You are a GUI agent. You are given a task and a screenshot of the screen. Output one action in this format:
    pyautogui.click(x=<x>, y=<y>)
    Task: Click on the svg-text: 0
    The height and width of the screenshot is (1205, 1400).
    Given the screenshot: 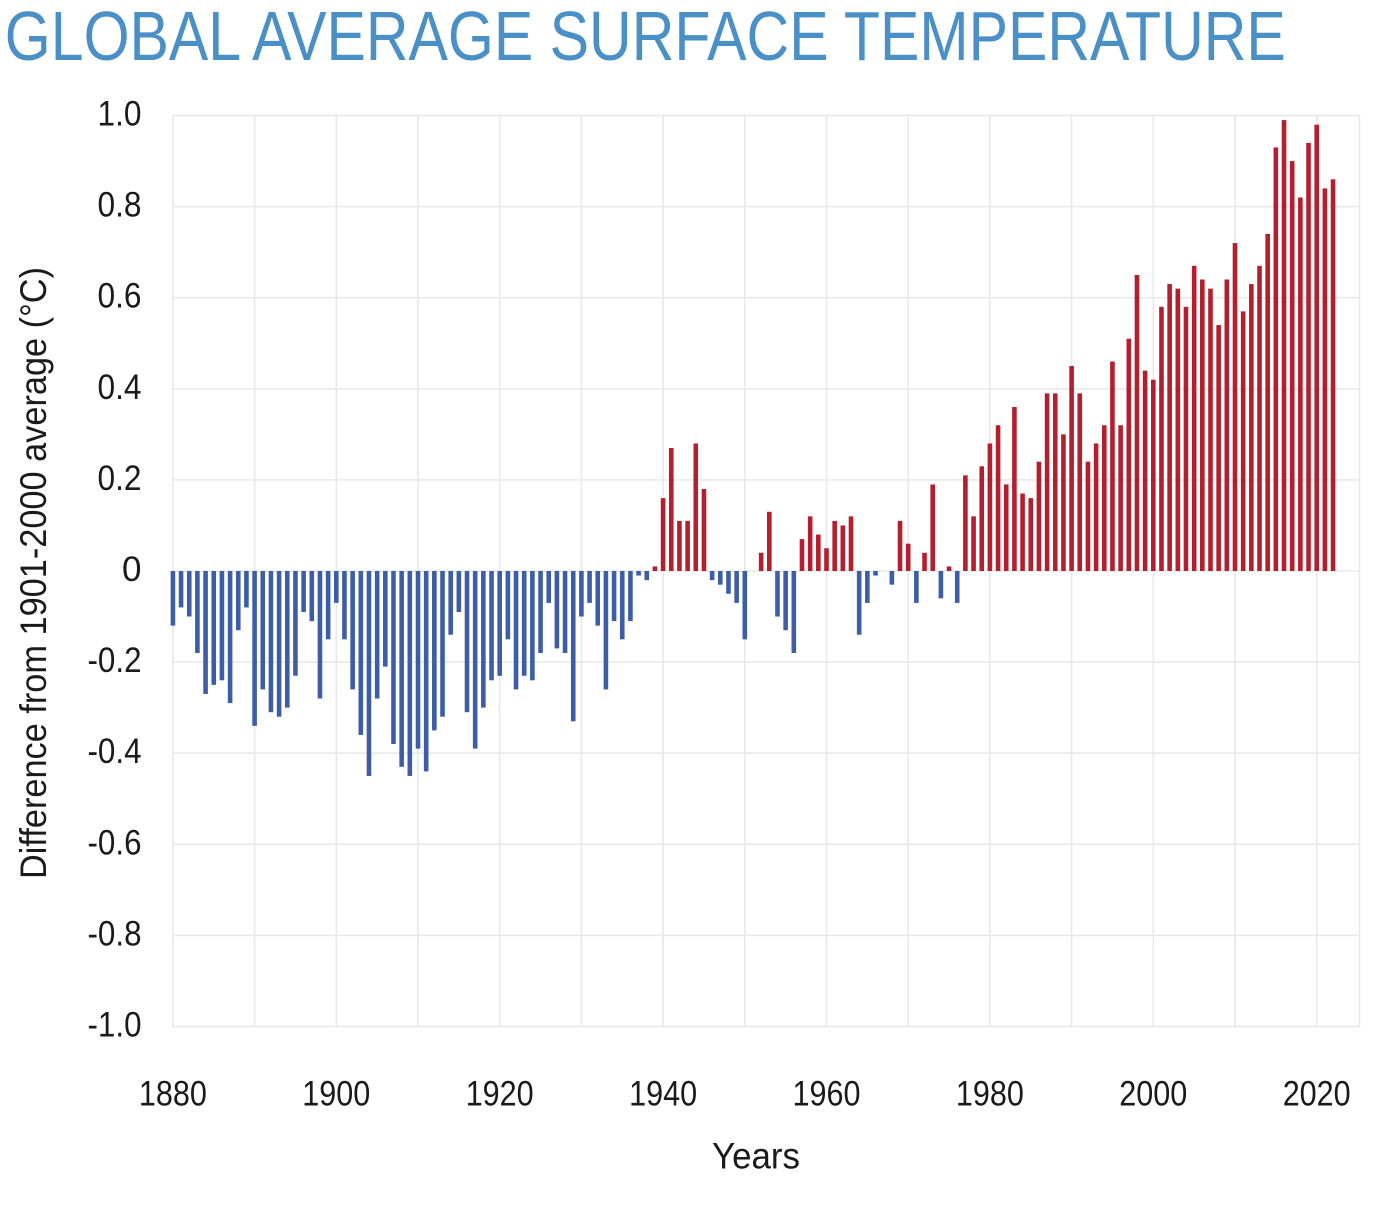 What is the action you would take?
    pyautogui.click(x=131, y=569)
    